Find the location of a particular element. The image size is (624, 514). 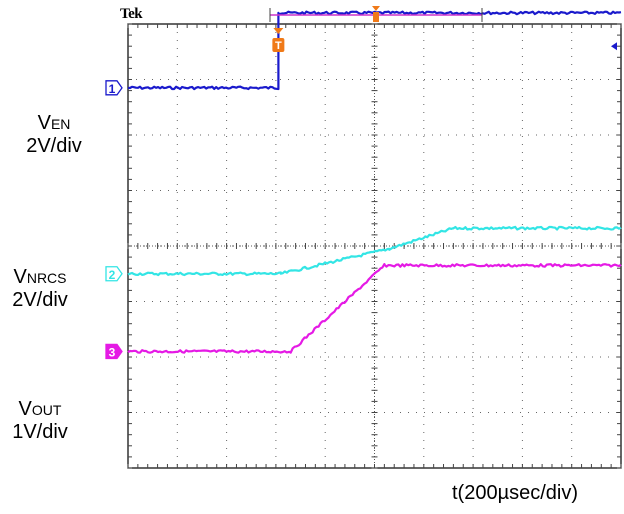

channel-3-name-sub: OUT is located at coordinates (46, 410).